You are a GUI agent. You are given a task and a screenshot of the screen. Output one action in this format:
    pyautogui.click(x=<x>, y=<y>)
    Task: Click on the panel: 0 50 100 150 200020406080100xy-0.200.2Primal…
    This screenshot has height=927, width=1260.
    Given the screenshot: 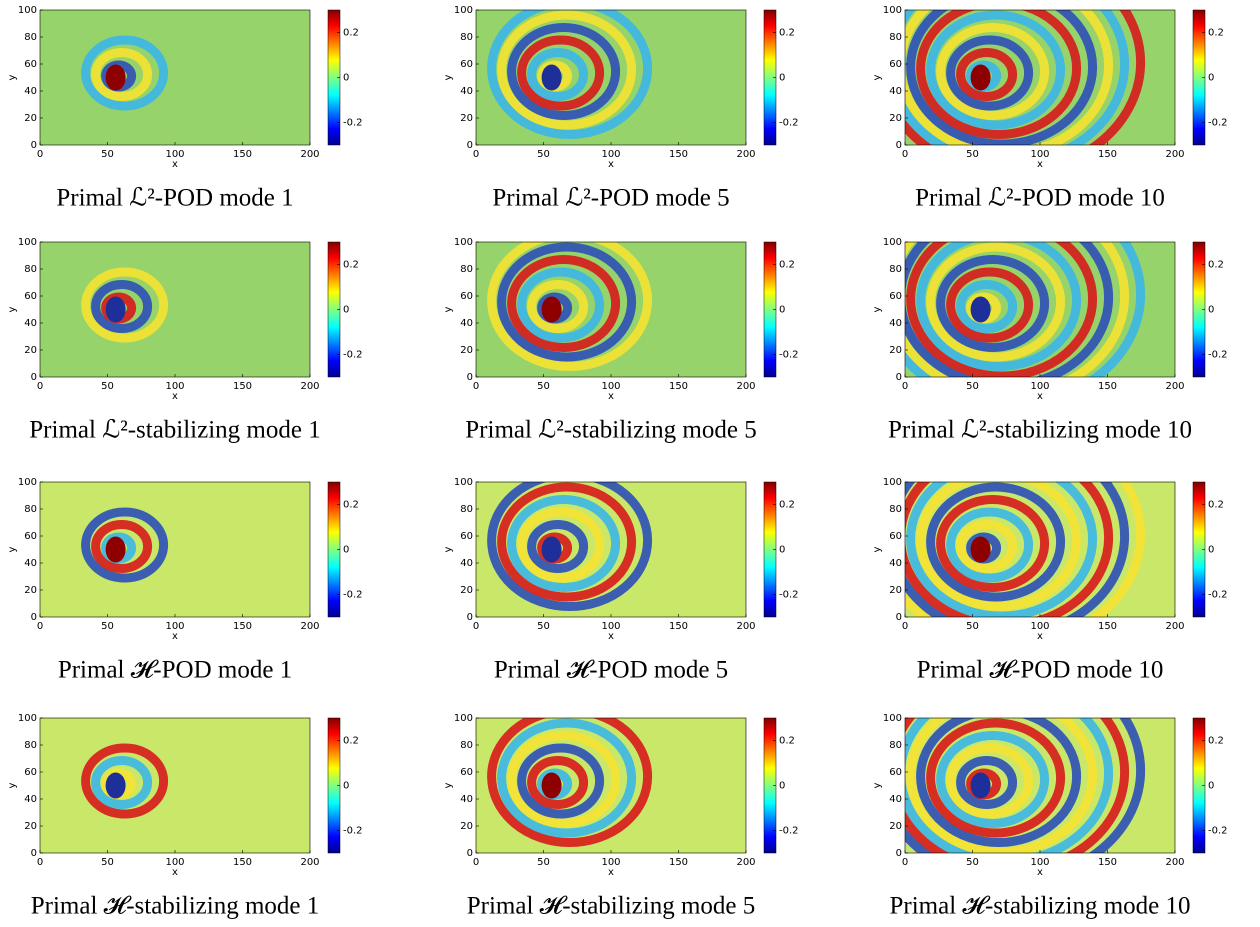 What is the action you would take?
    pyautogui.click(x=185, y=340)
    